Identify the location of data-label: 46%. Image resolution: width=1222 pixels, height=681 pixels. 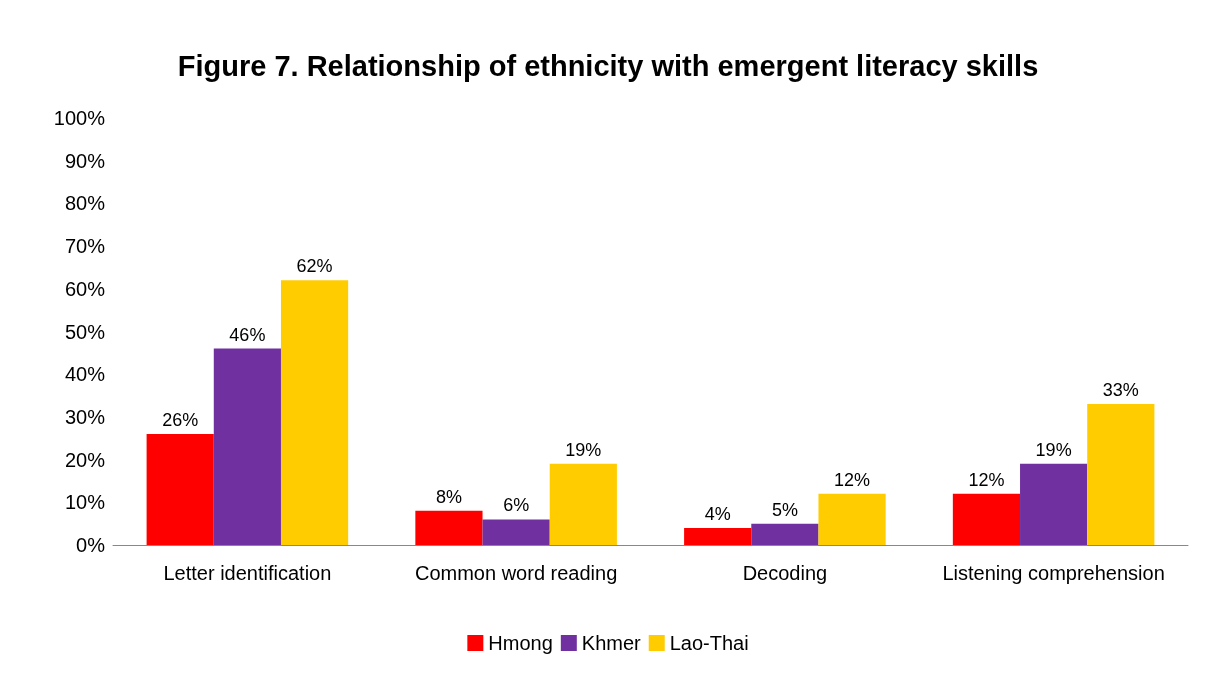
(247, 334).